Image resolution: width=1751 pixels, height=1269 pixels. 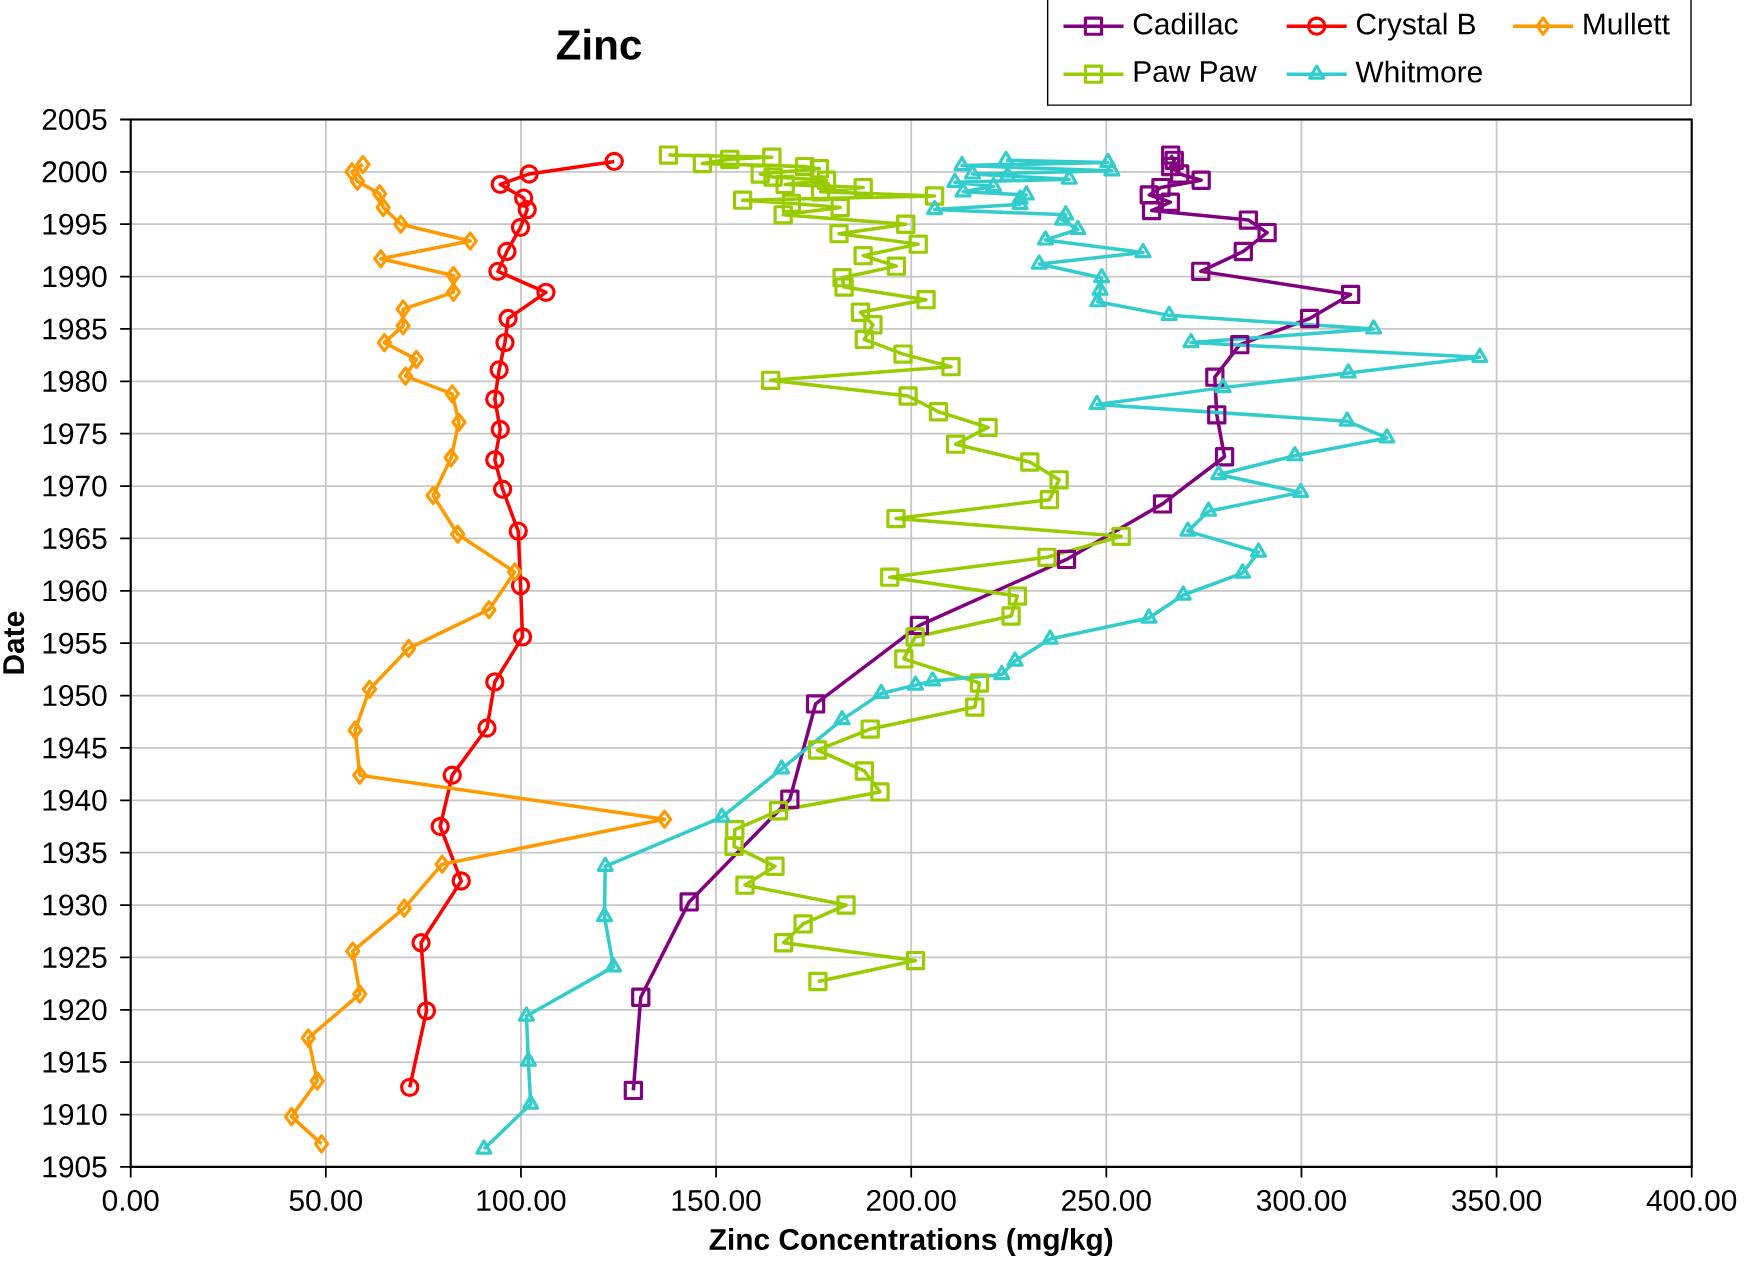 What do you see at coordinates (1195, 72) in the screenshot?
I see `legend-label: Paw Paw` at bounding box center [1195, 72].